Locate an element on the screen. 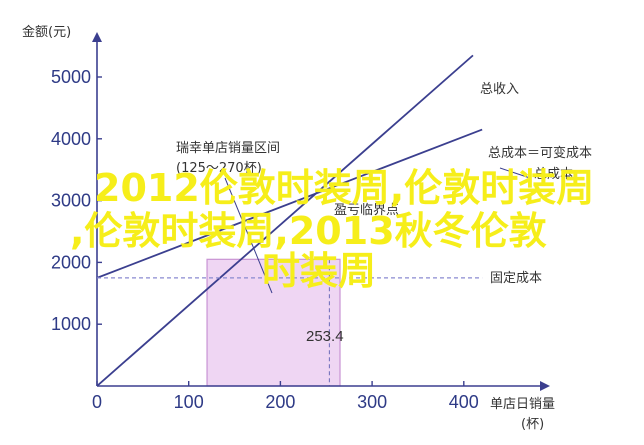 The width and height of the screenshot is (644, 445). y-tick-label: 2000 is located at coordinates (71, 262).